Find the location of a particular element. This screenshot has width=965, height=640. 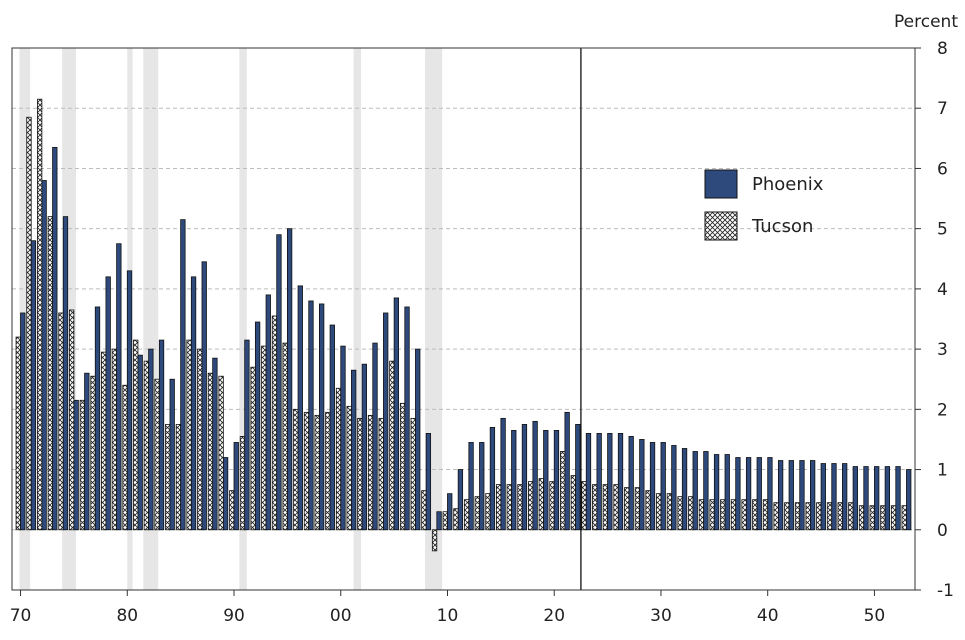

y-tick-label: 6 is located at coordinates (942, 169).